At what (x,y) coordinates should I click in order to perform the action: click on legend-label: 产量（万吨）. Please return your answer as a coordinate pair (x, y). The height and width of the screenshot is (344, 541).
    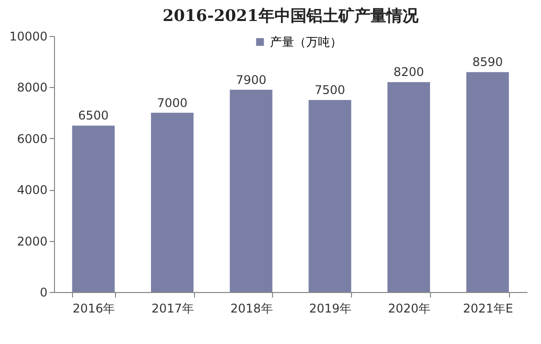
    Looking at the image, I should click on (306, 42).